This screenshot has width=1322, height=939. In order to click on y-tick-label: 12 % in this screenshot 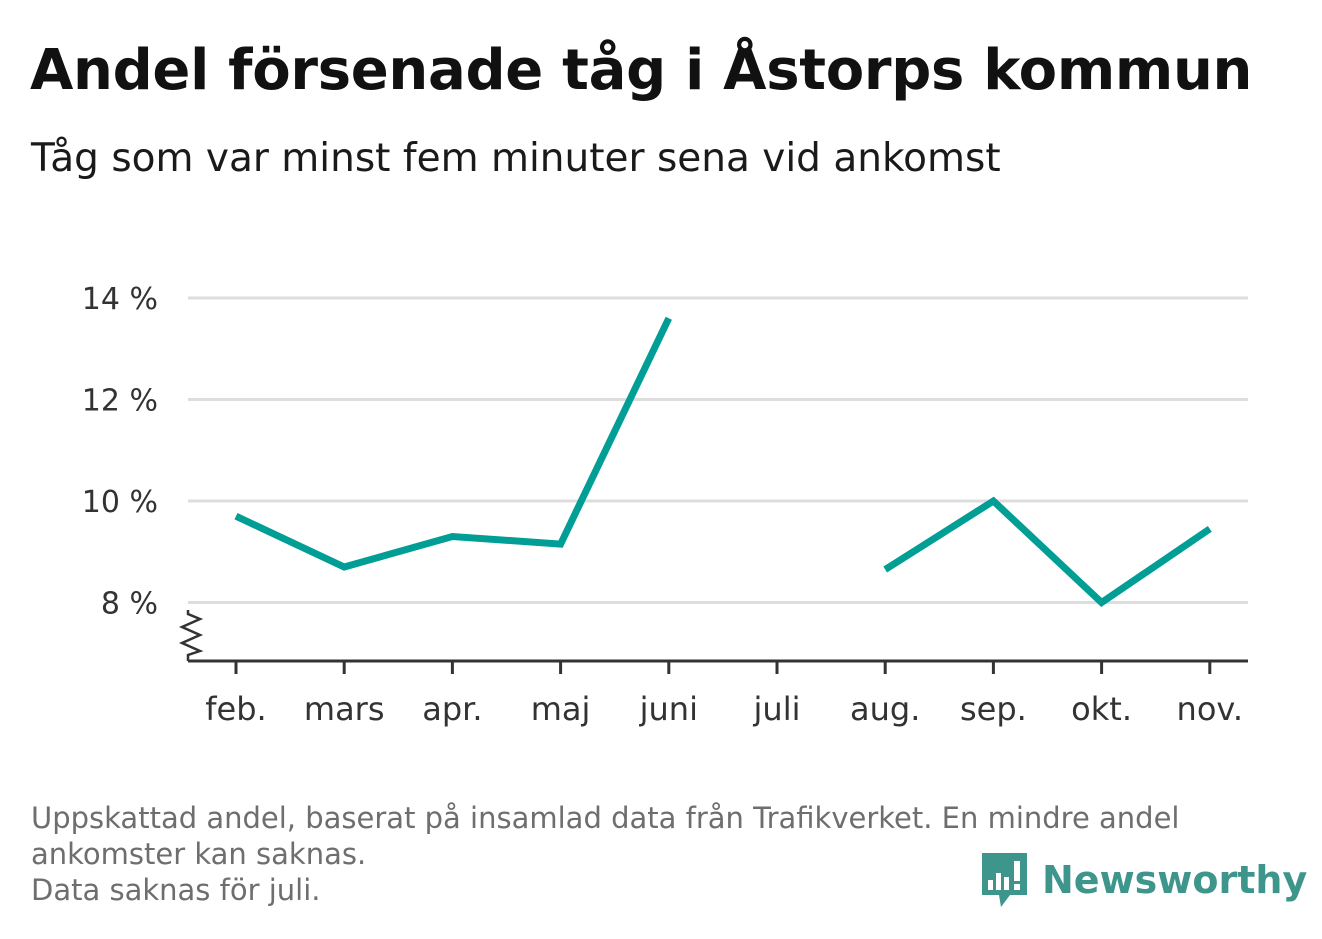, I will do `click(120, 401)`.